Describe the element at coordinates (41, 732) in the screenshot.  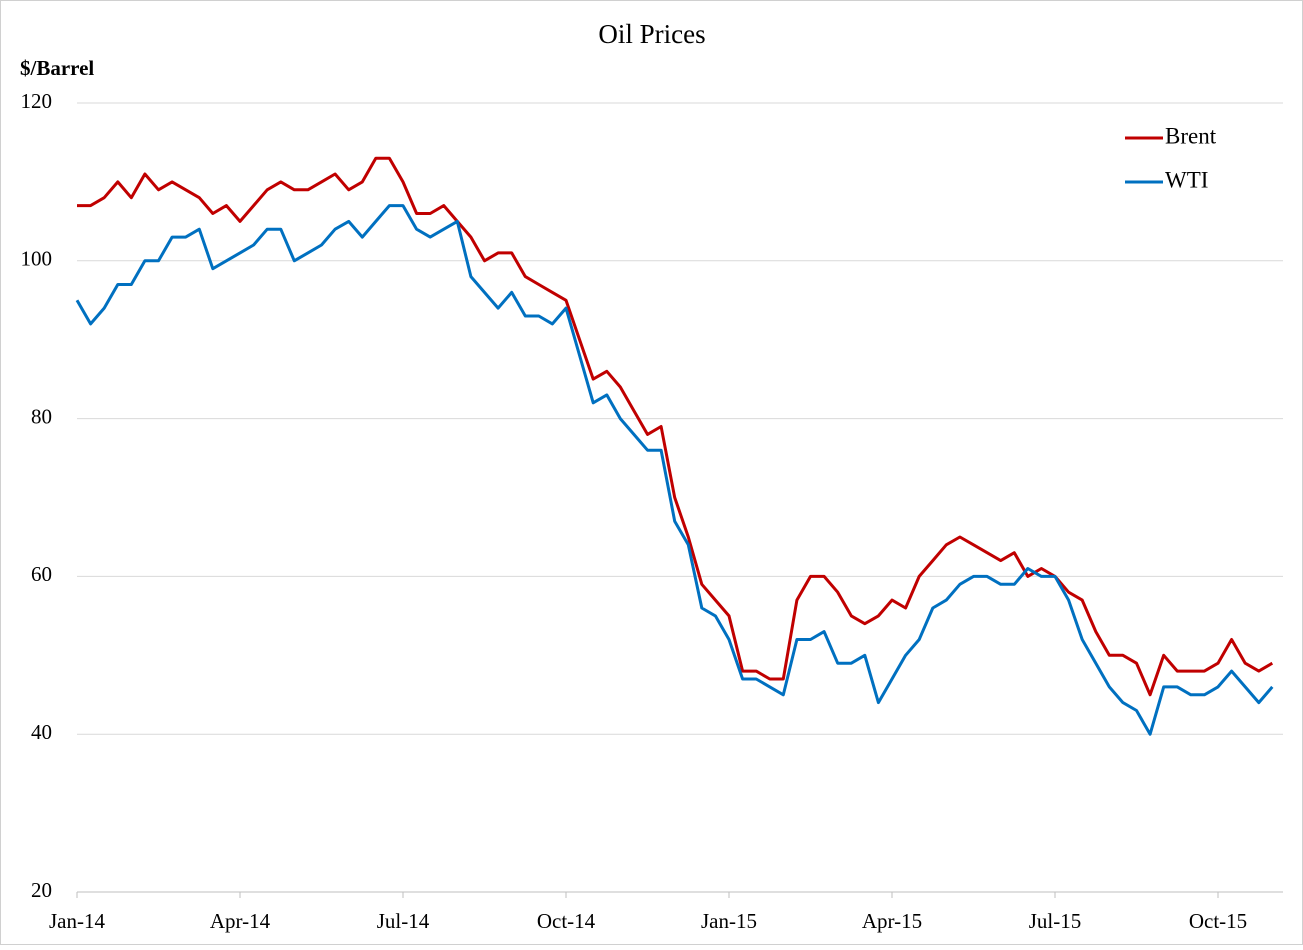
I see `y-tick-label: 40` at that location.